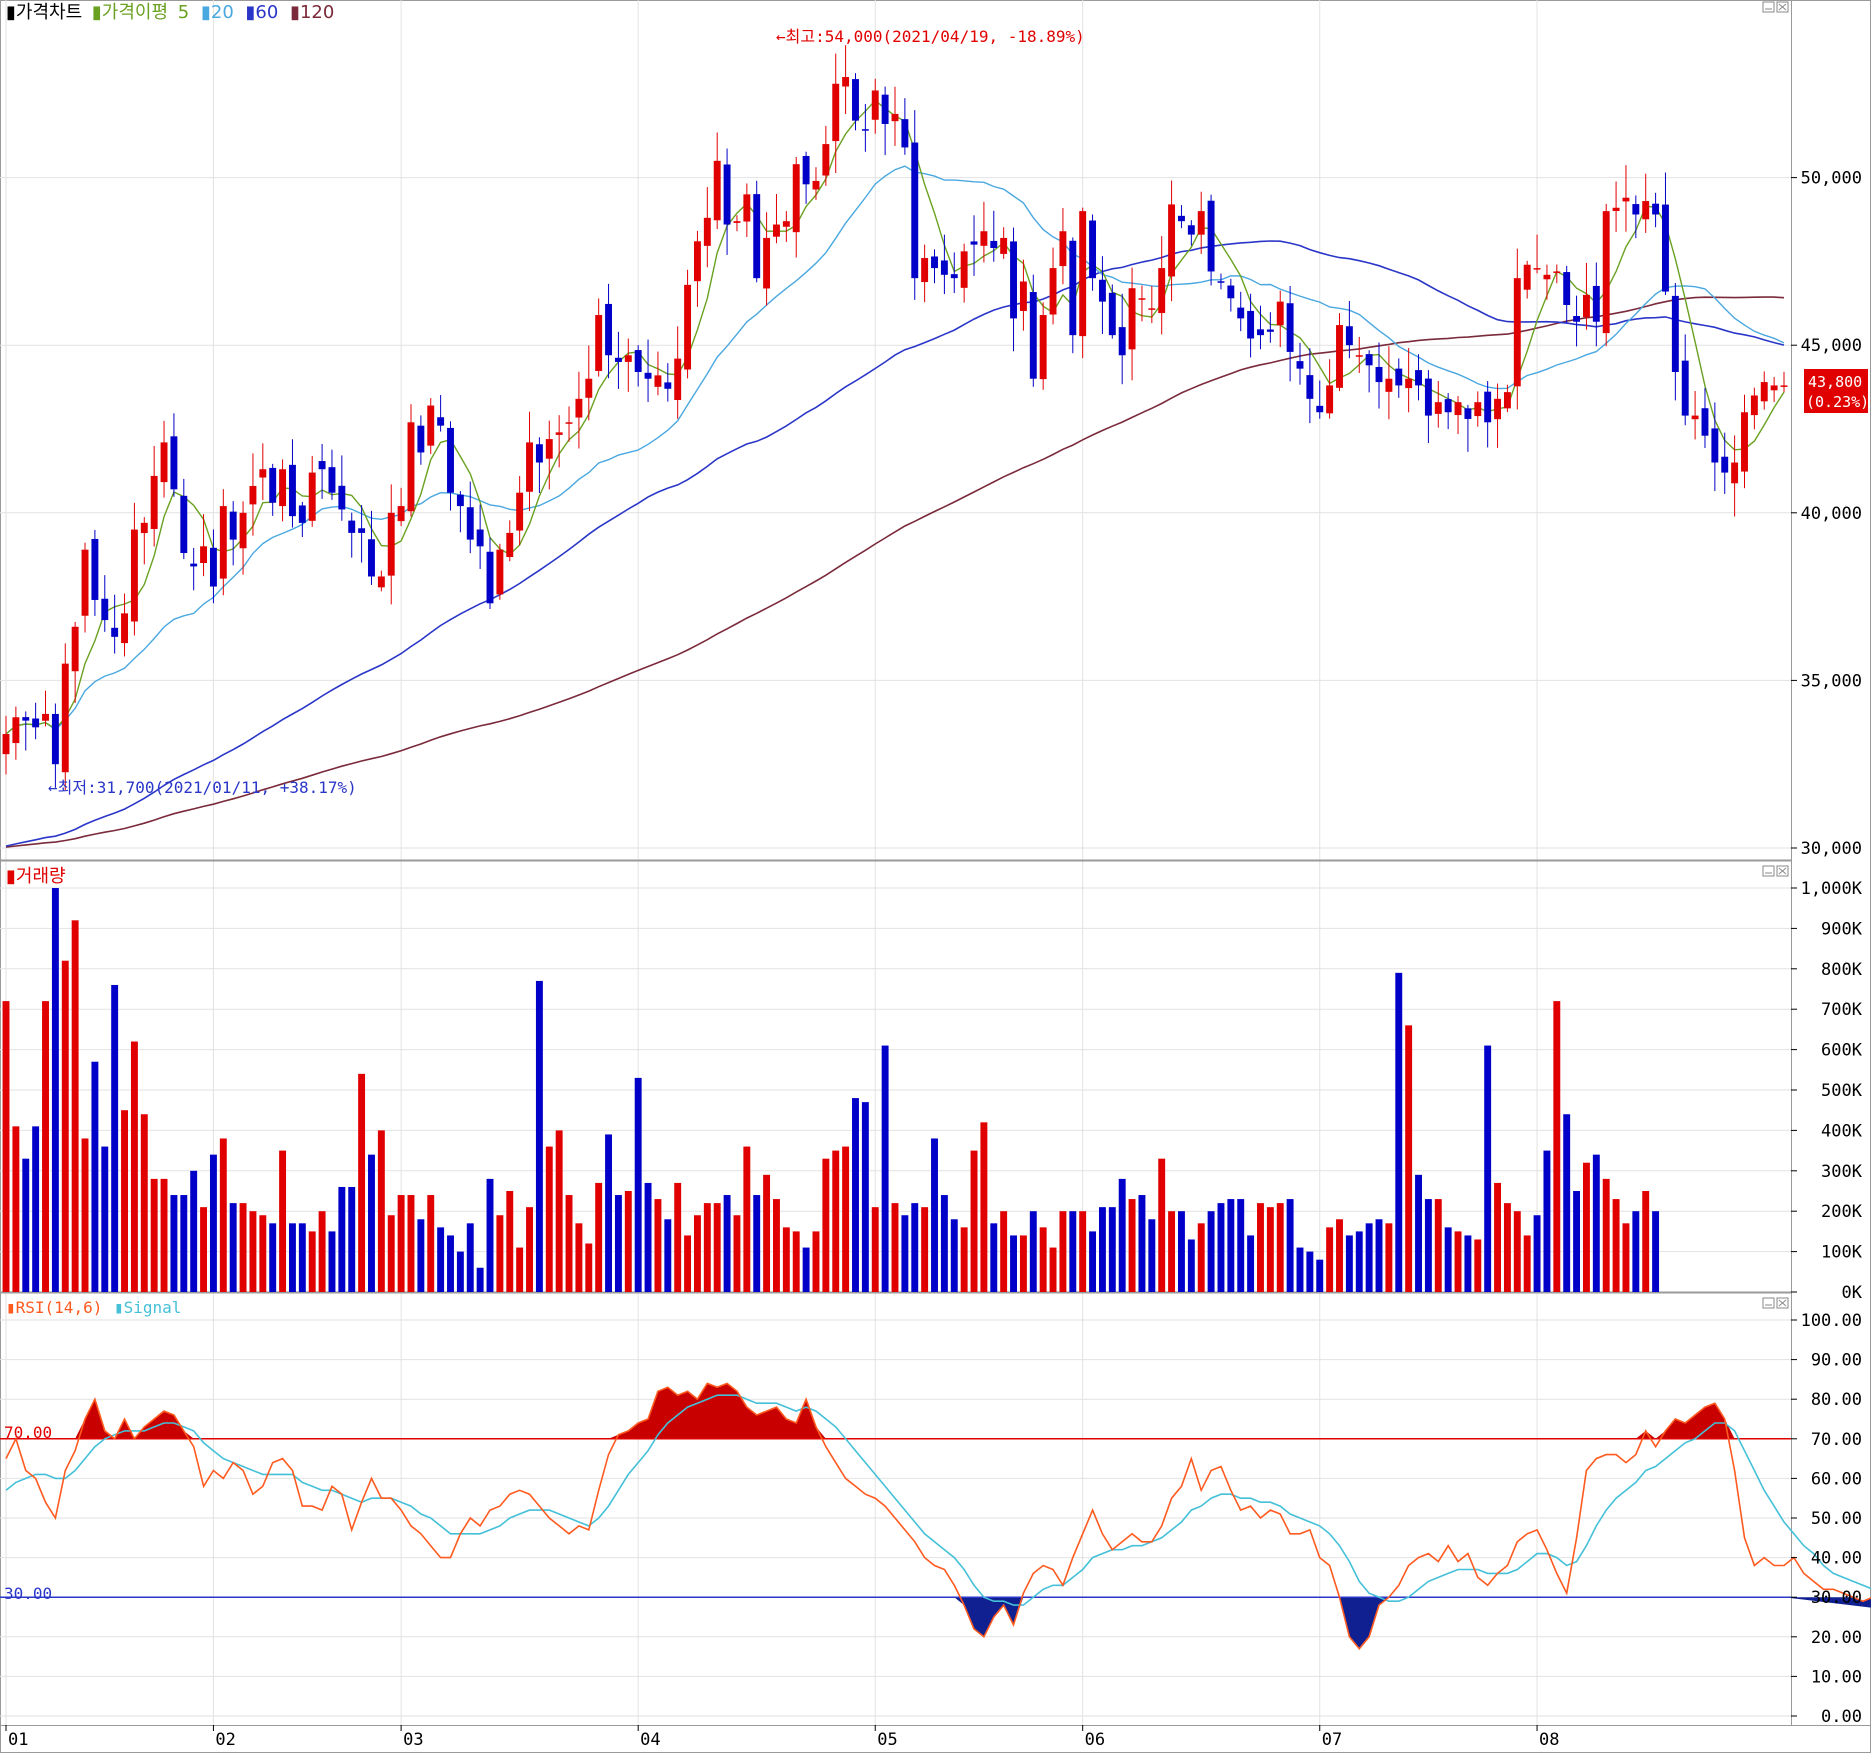 This screenshot has height=1753, width=1871. Describe the element at coordinates (650, 1740) in the screenshot. I see `month-label: 04` at that location.